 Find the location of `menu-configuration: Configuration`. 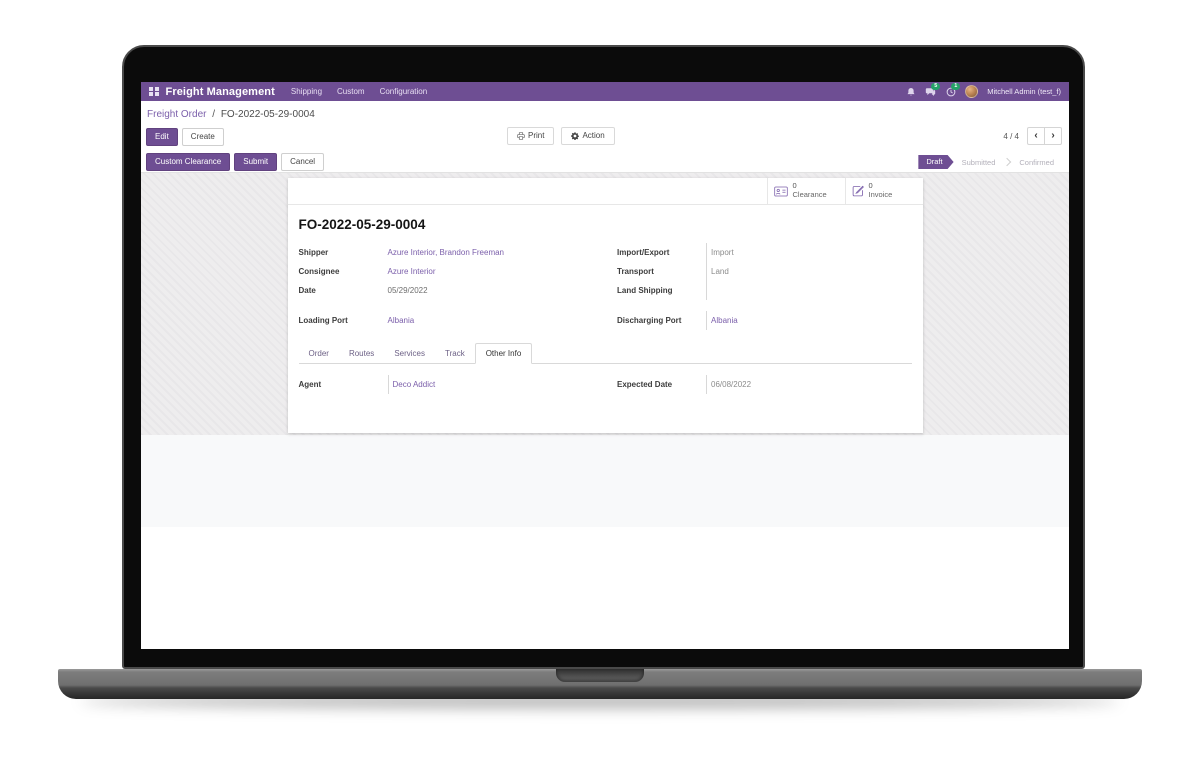

menu-configuration: Configuration is located at coordinates (403, 91).